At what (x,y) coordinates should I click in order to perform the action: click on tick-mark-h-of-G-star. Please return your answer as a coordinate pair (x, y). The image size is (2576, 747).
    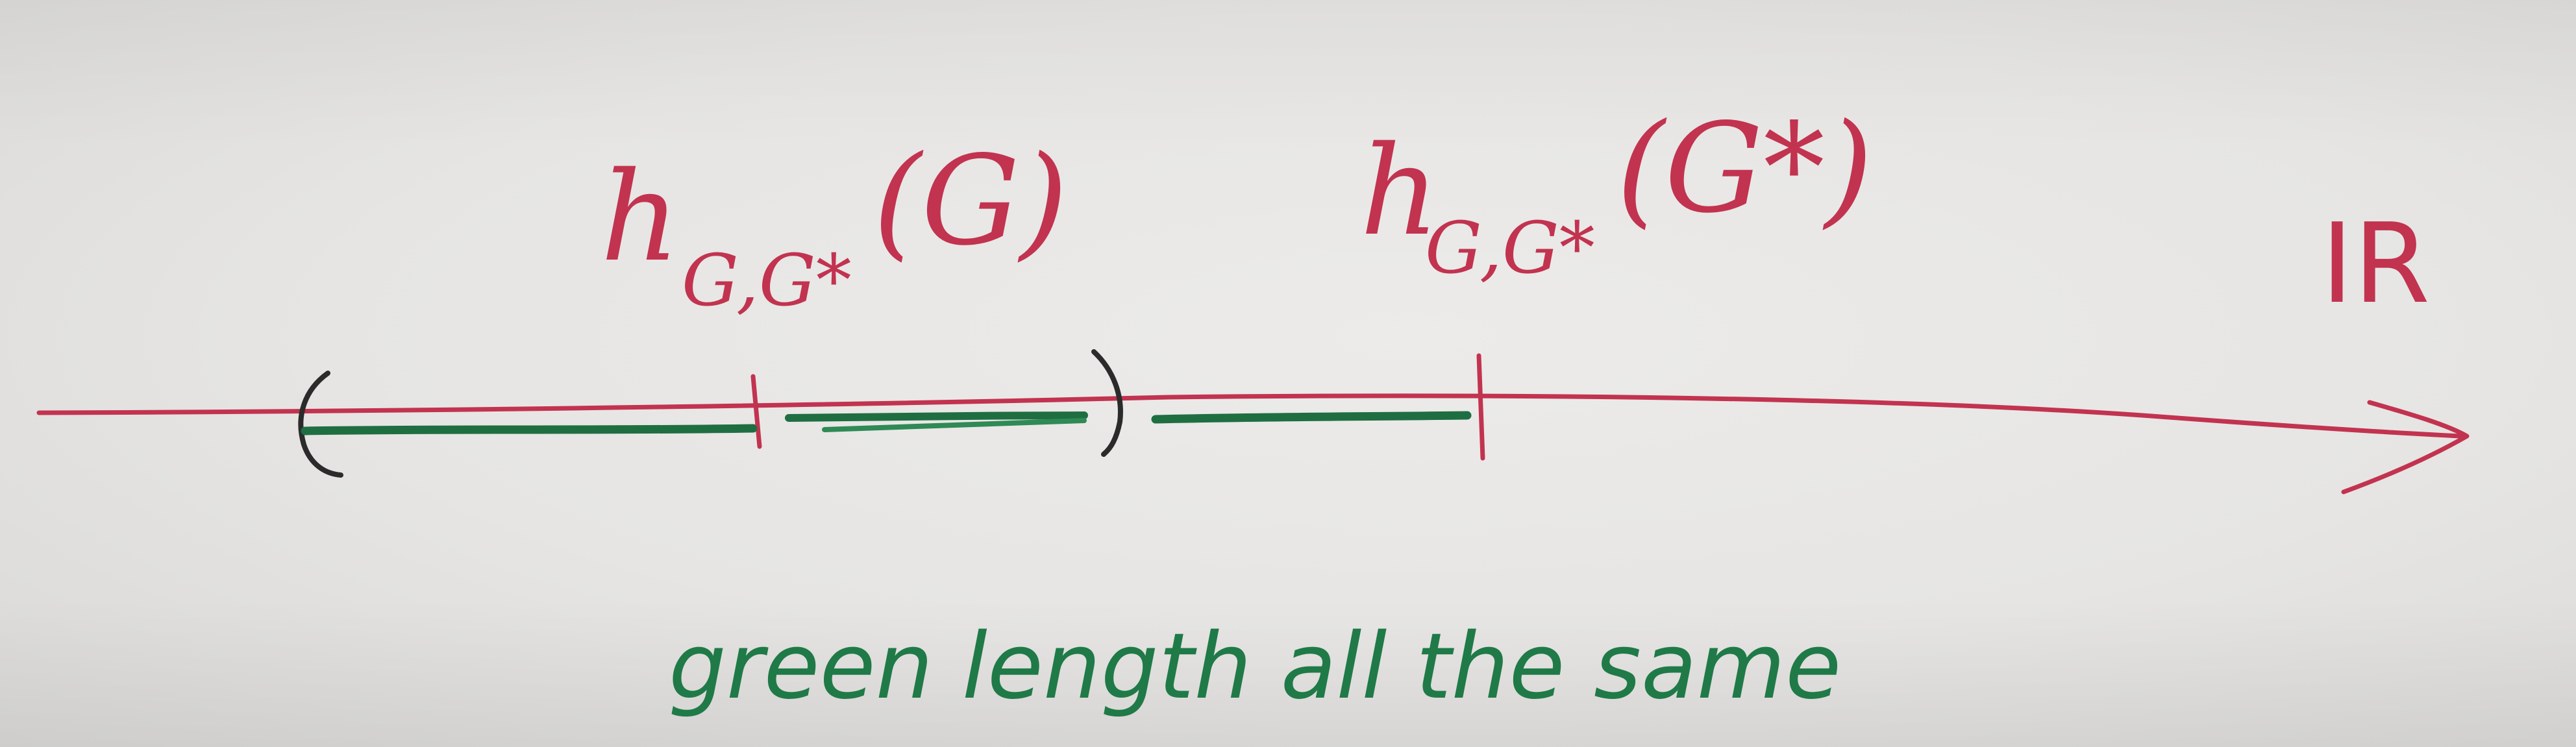
    Looking at the image, I should click on (1480, 407).